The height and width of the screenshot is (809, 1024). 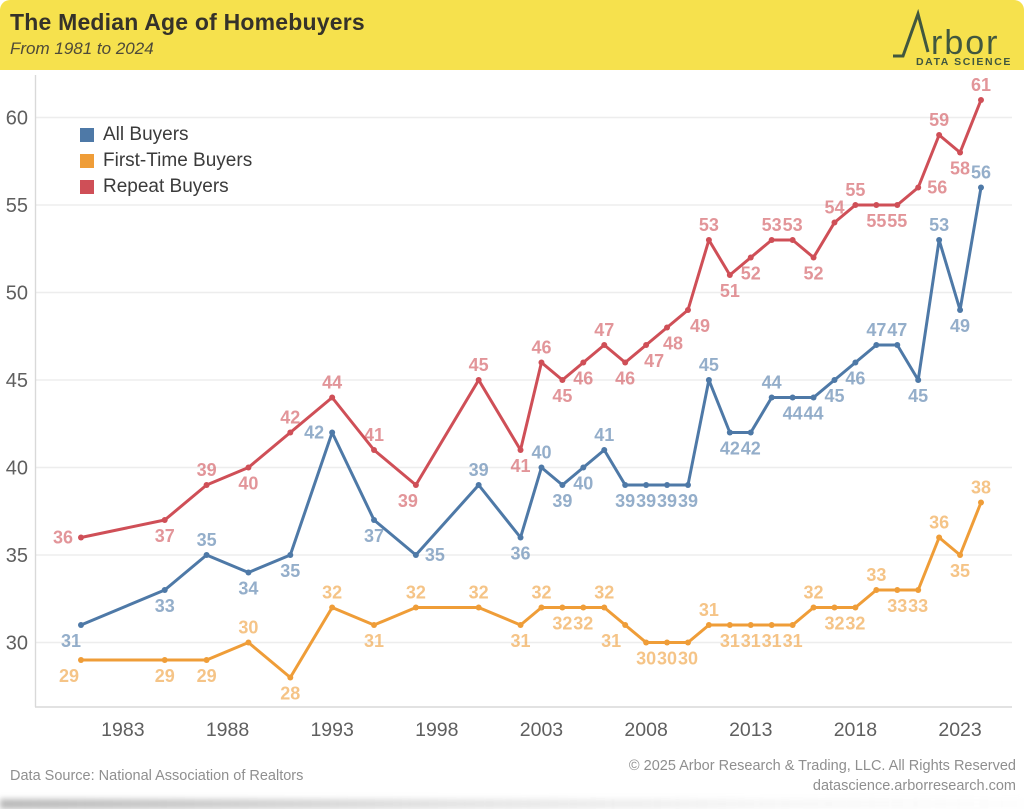 What do you see at coordinates (207, 676) in the screenshot?
I see `data-label: 29` at bounding box center [207, 676].